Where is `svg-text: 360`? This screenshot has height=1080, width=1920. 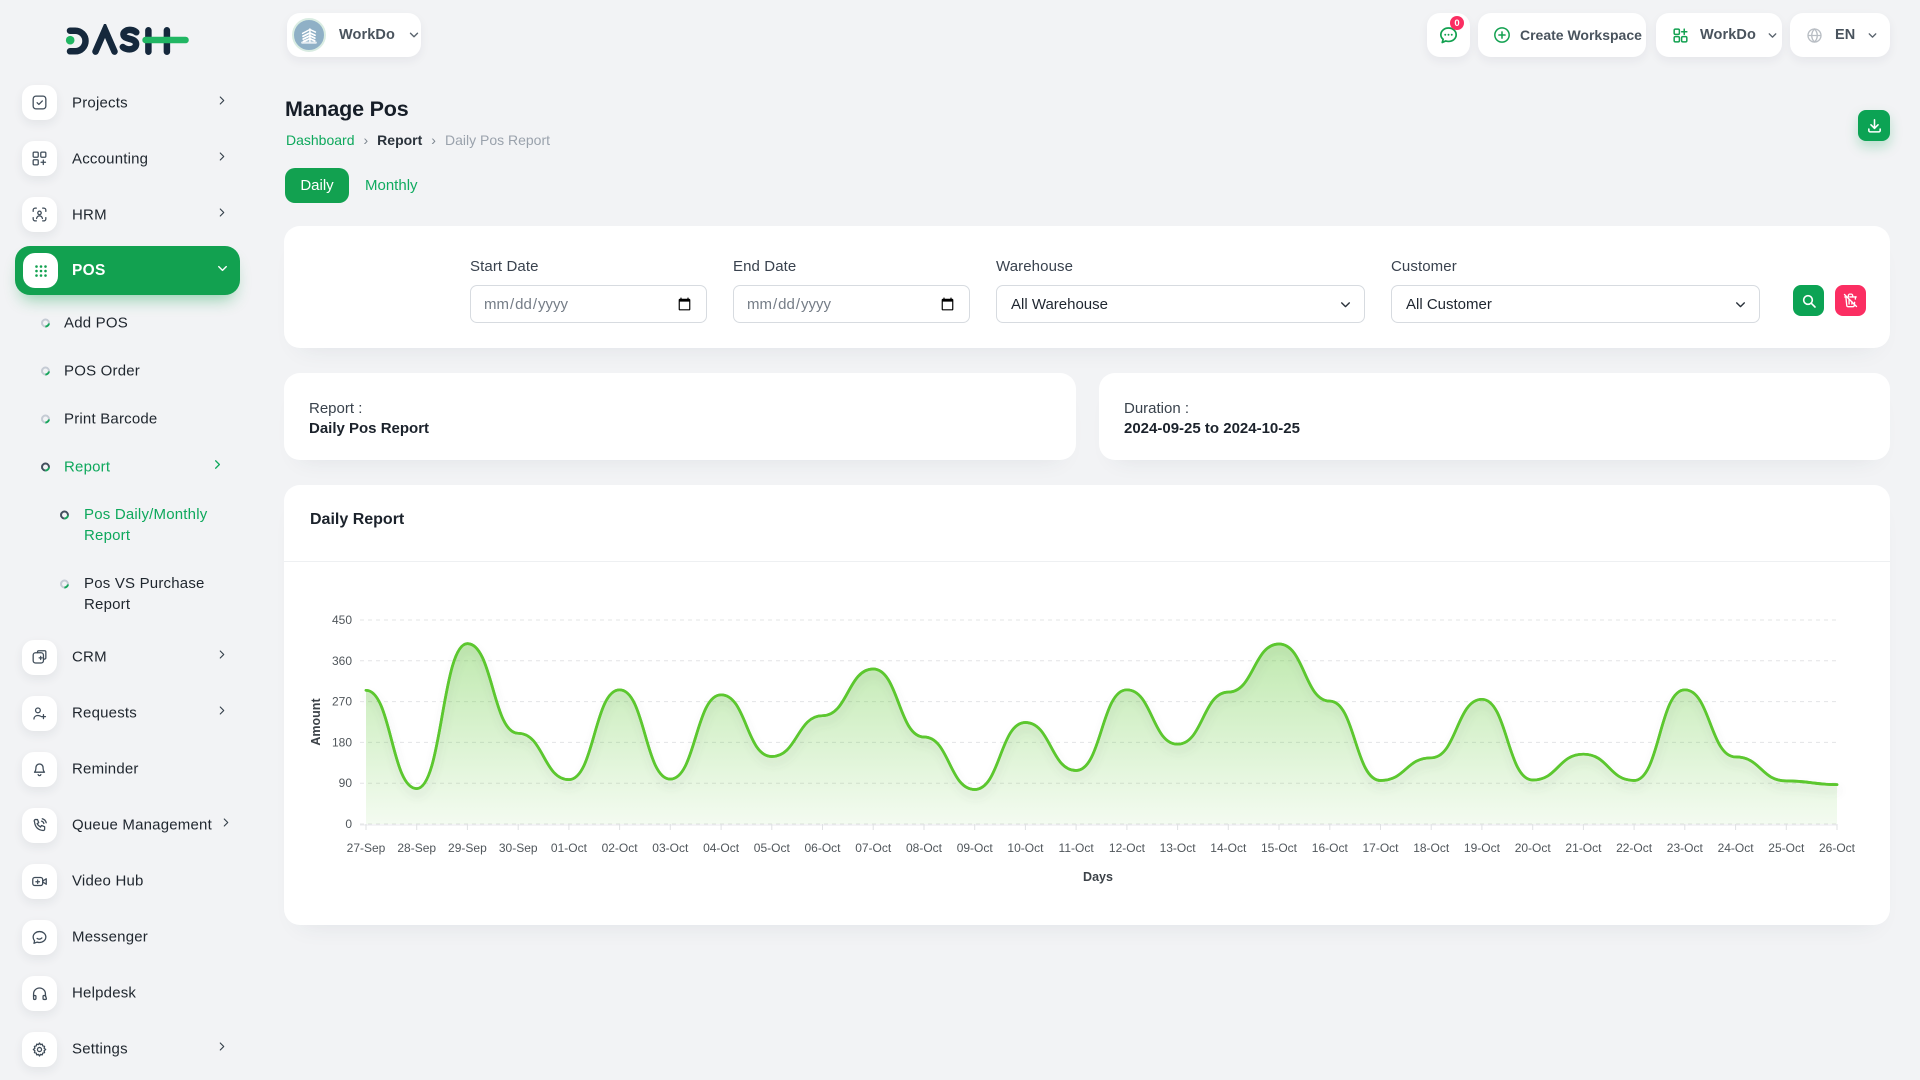 svg-text: 360 is located at coordinates (342, 661).